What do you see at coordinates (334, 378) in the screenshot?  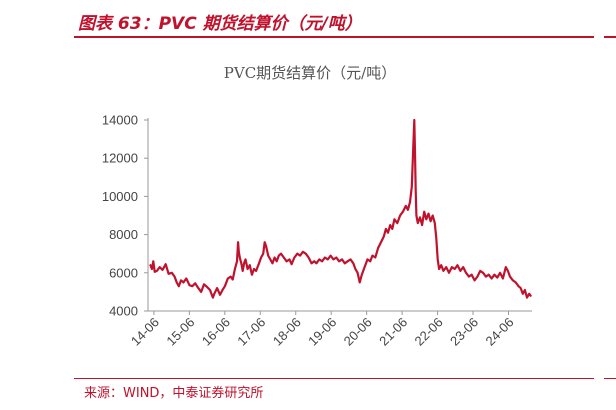 I see `source-divider` at bounding box center [334, 378].